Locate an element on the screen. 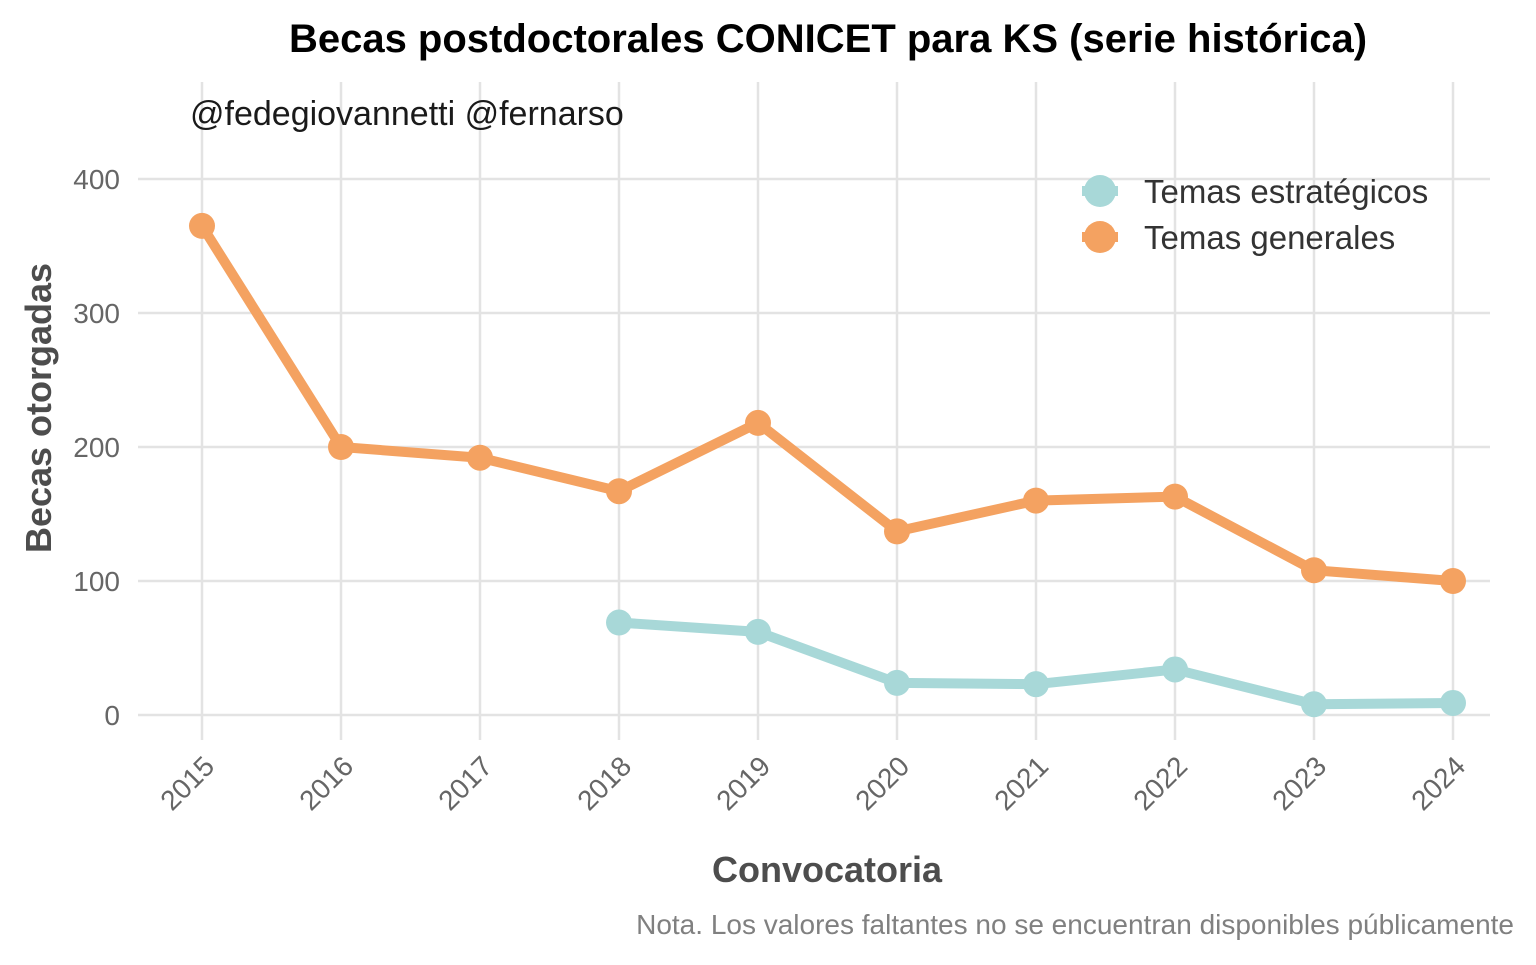 This screenshot has width=1536, height=965. legend-item: Temas estratégicos is located at coordinates (1255, 191).